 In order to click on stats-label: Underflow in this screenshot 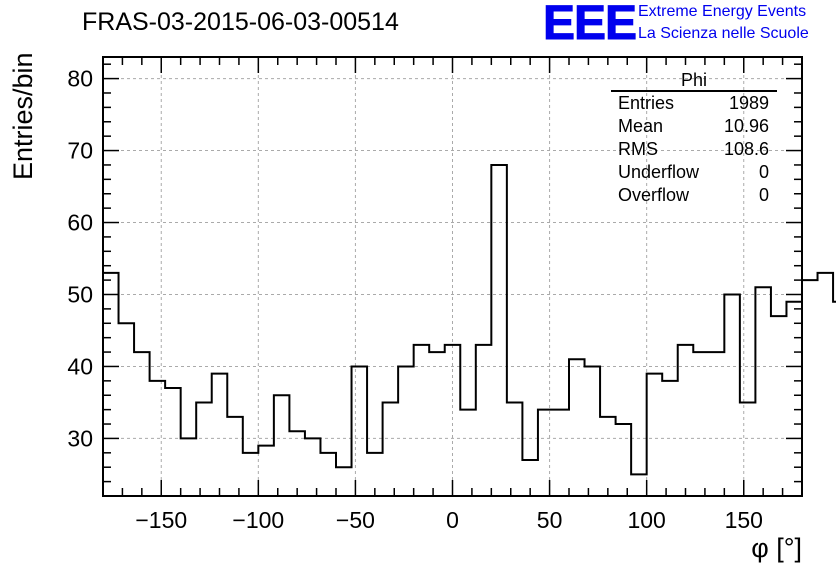, I will do `click(659, 172)`.